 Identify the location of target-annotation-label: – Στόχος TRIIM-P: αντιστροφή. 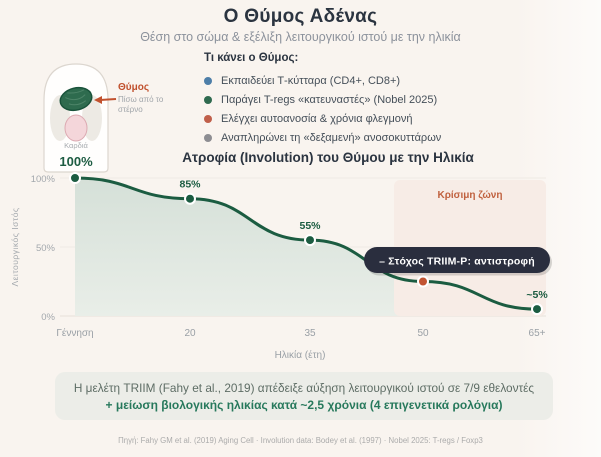
(457, 262).